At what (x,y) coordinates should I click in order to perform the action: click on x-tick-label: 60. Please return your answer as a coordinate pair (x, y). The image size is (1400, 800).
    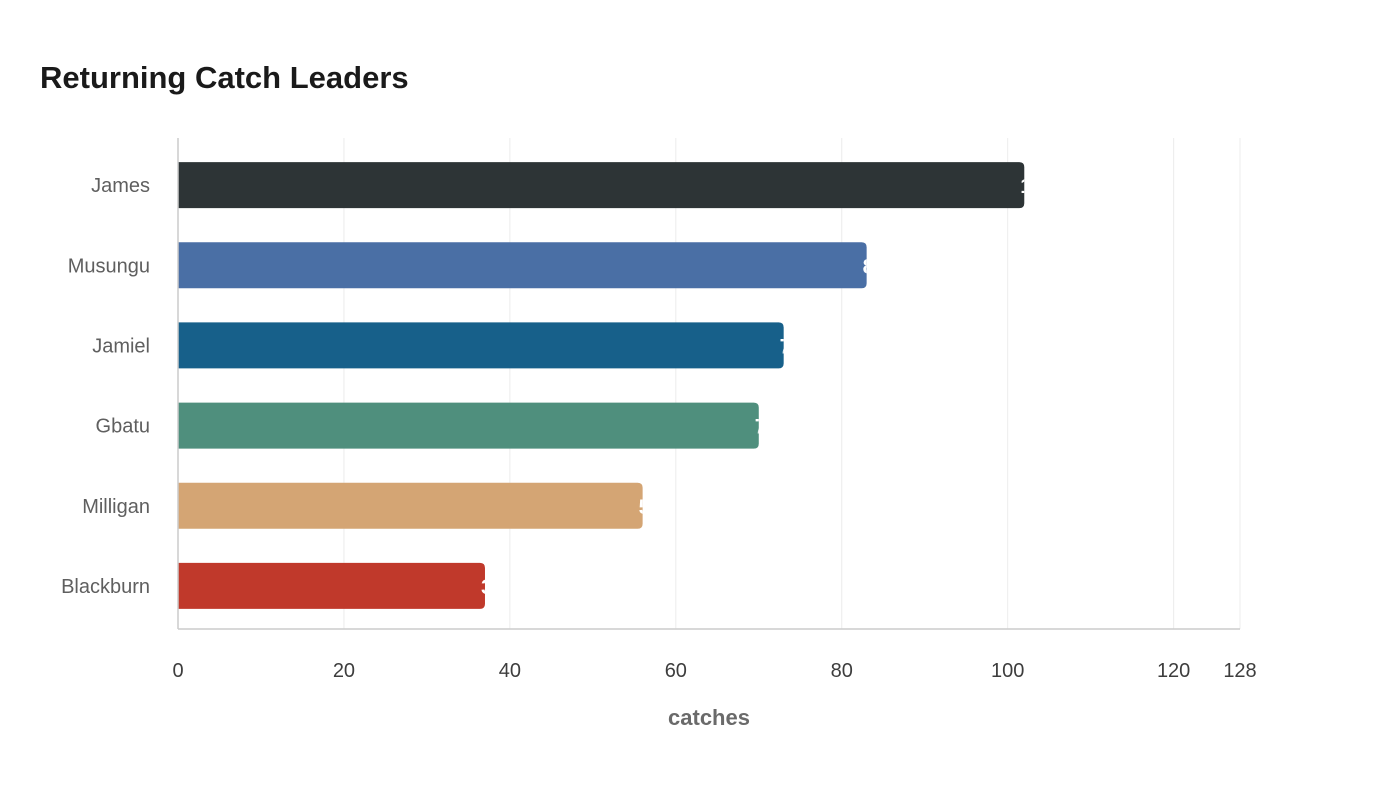
    Looking at the image, I should click on (676, 671).